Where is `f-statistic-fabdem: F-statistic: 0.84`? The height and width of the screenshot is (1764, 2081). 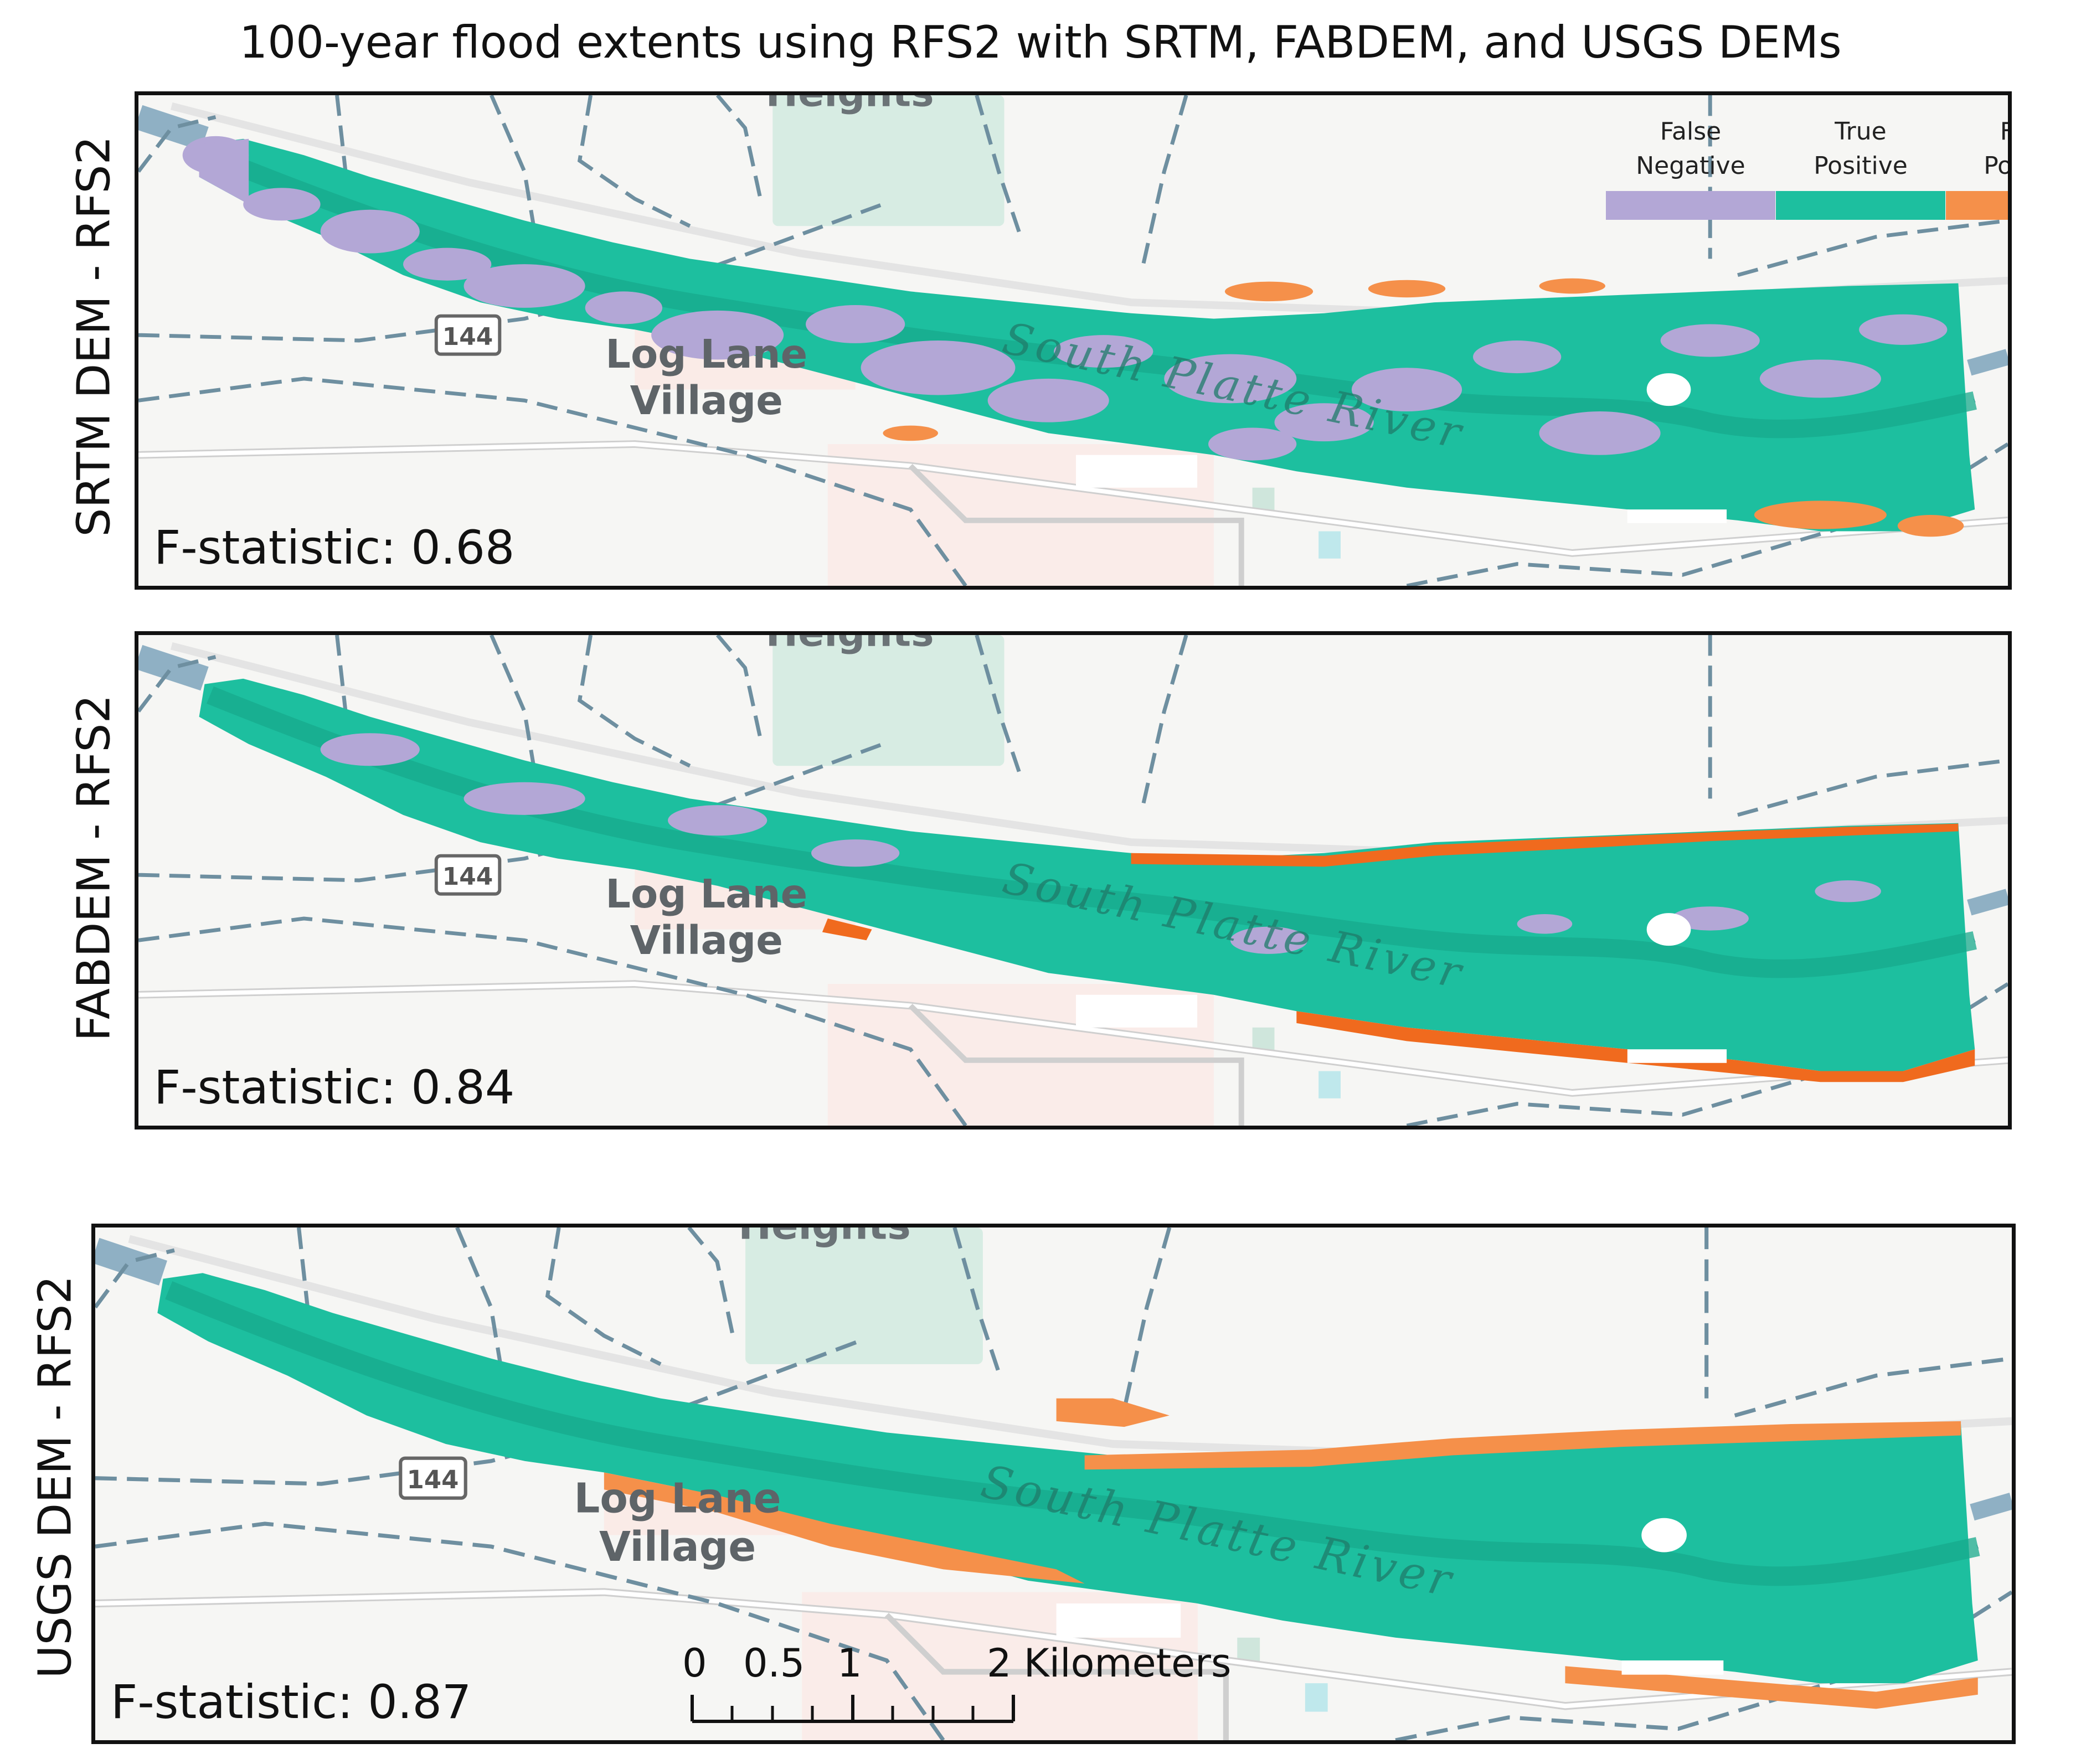 f-statistic-fabdem: F-statistic: 0.84 is located at coordinates (334, 1087).